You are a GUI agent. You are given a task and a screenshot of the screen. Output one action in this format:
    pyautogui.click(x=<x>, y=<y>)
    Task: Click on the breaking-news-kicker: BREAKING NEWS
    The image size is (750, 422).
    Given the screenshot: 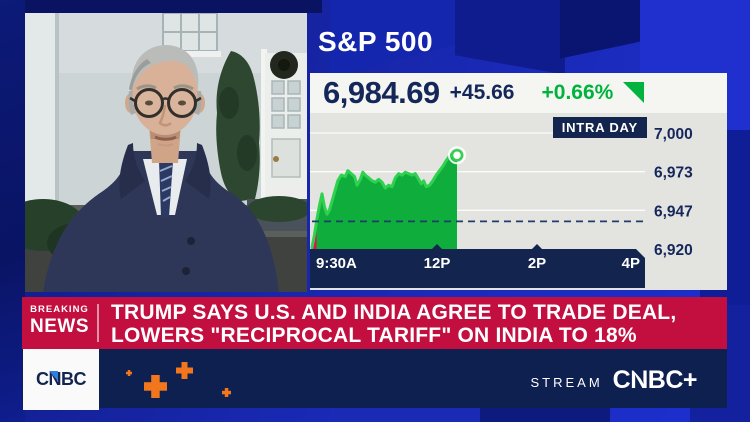 What is the action you would take?
    pyautogui.click(x=59, y=323)
    